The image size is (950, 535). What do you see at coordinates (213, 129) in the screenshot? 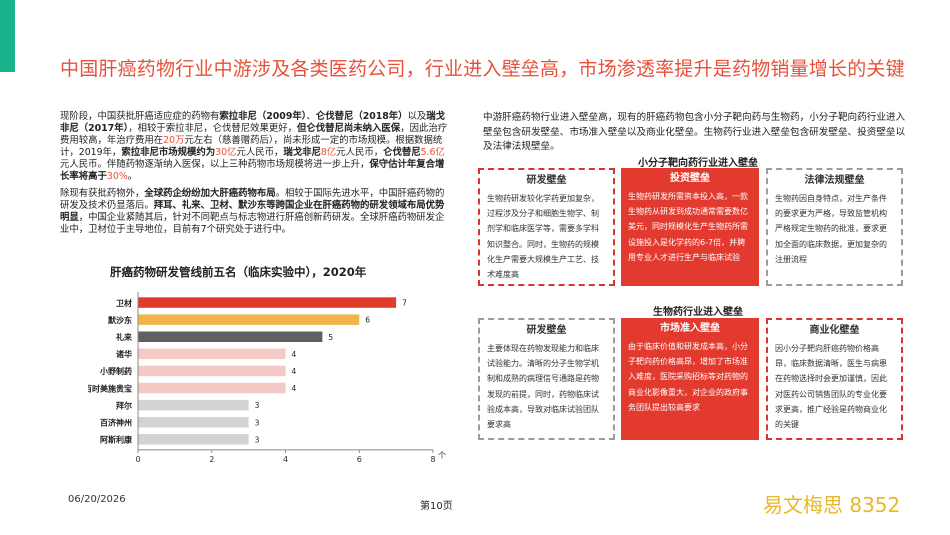
I see `p1-segment: ，相较于索拉非尼，仑伐替尼效果更好，` at bounding box center [213, 129].